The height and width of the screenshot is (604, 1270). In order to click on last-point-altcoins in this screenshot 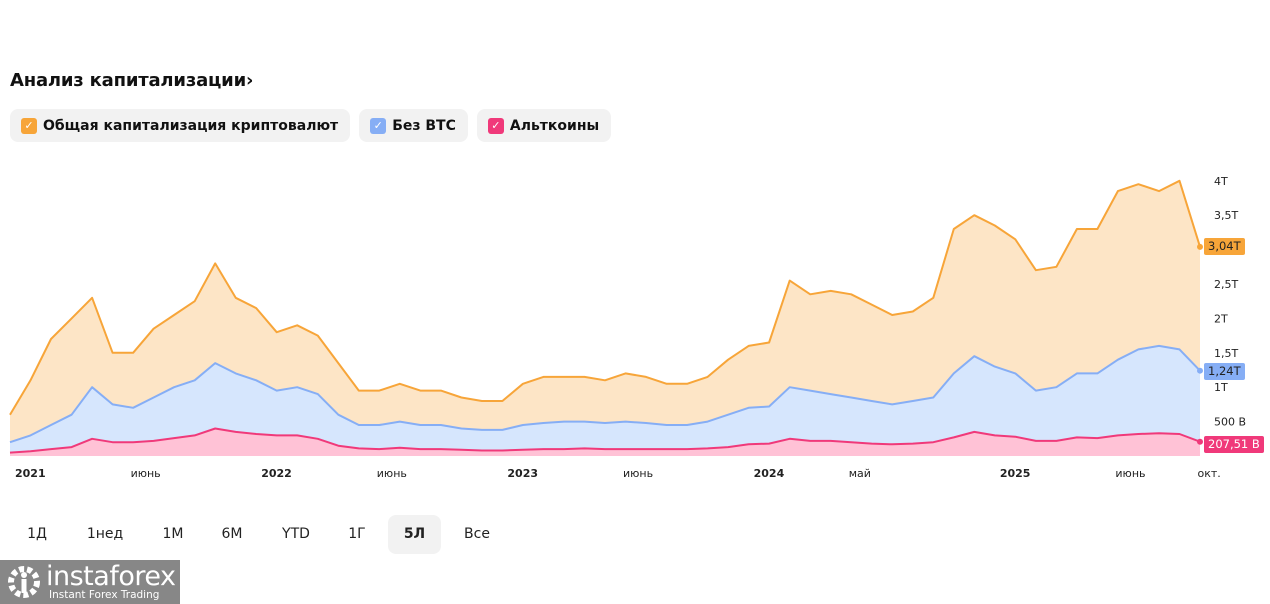, I will do `click(1200, 441)`.